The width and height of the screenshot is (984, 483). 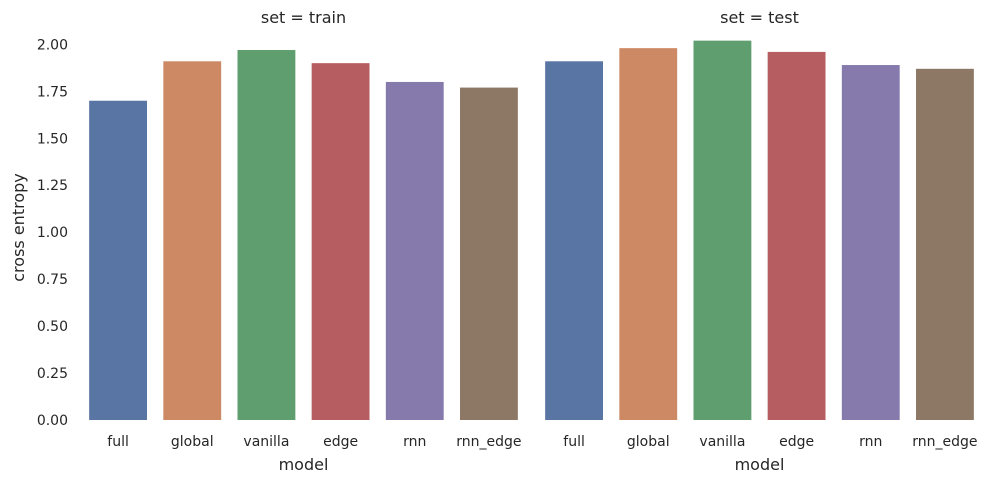 I want to click on y-tick-label: 1.00, so click(x=52, y=233).